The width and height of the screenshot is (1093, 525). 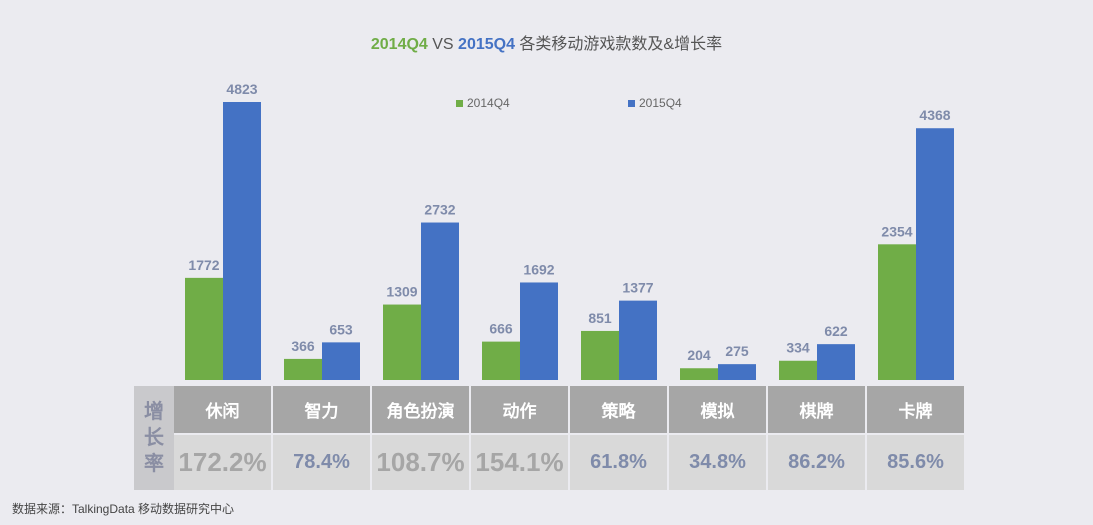 What do you see at coordinates (538, 269) in the screenshot?
I see `data-label-2015-3: 1692` at bounding box center [538, 269].